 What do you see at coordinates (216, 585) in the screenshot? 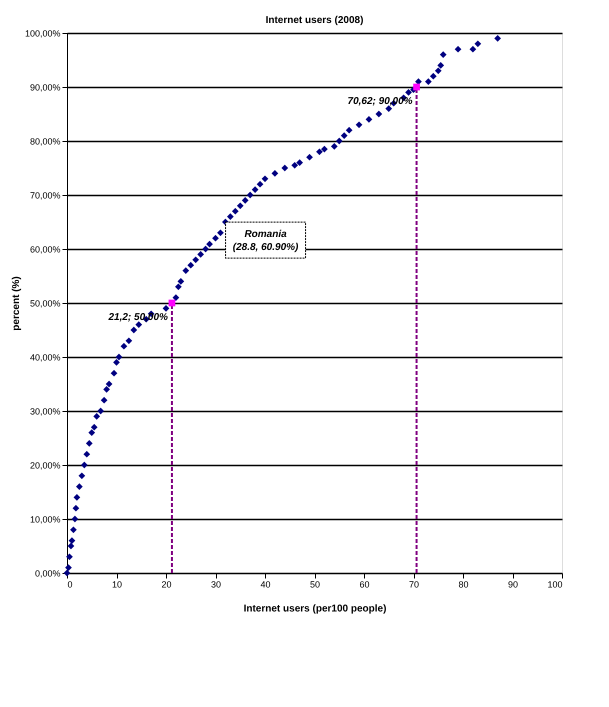
I see `x-tick-label: 30` at bounding box center [216, 585].